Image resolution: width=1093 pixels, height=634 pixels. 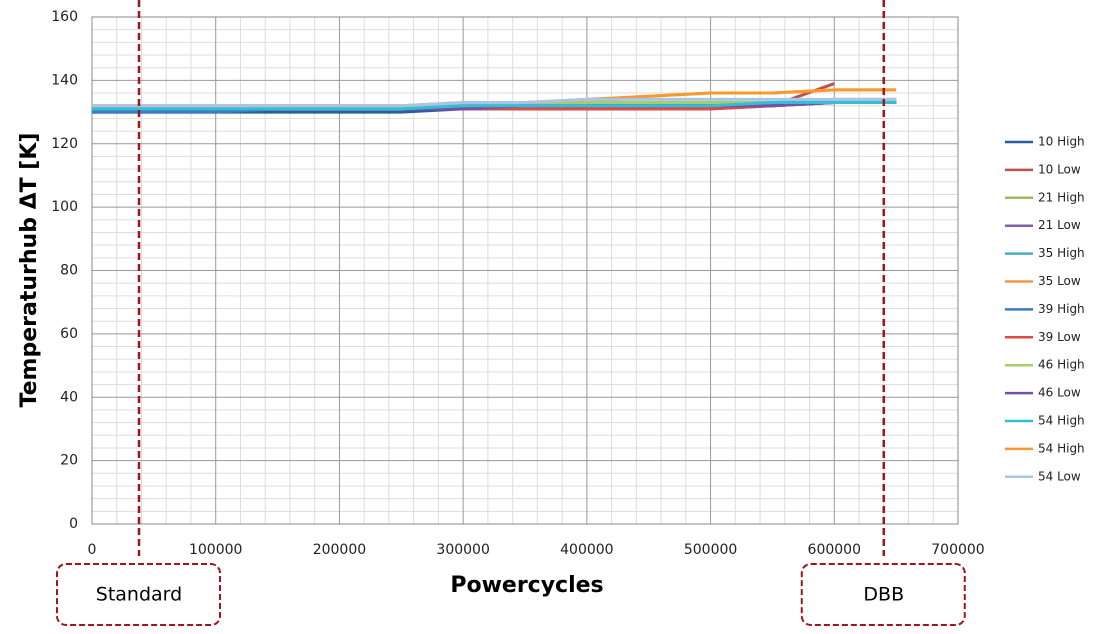 I want to click on y-axis-label: Temperaturhub ΔT [K], so click(x=29, y=270).